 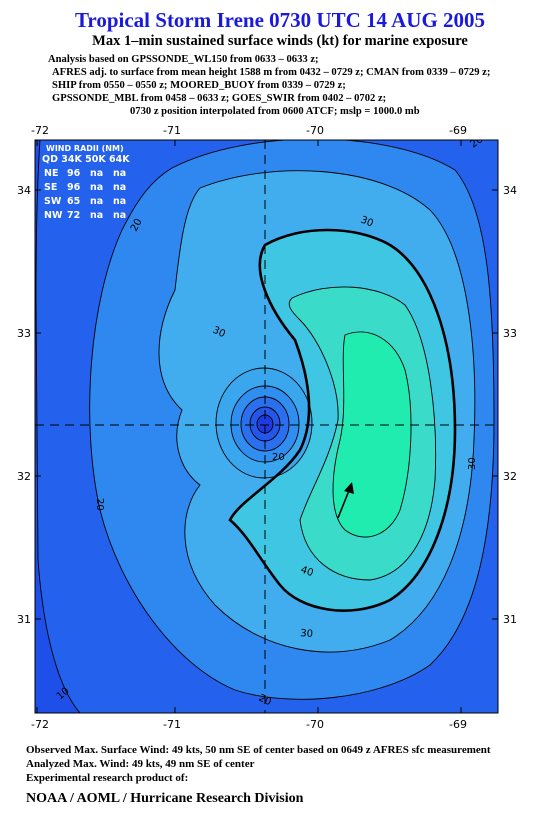 I want to click on storm-motion-arrowhead, so click(x=349, y=488).